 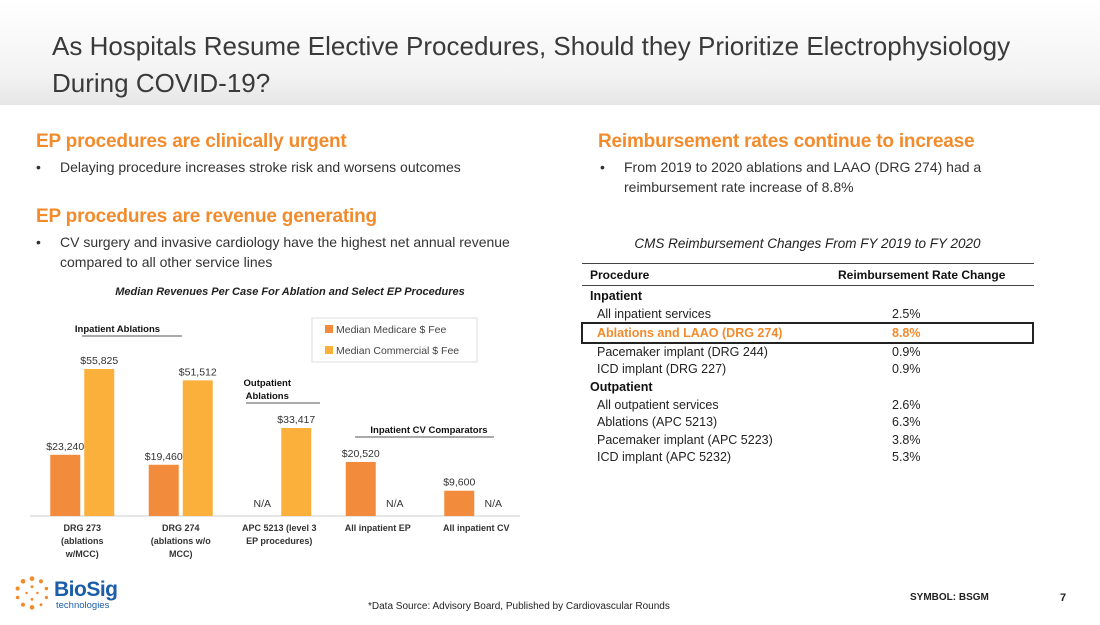 What do you see at coordinates (906, 333) in the screenshot?
I see `row-rate-change: 8.8%` at bounding box center [906, 333].